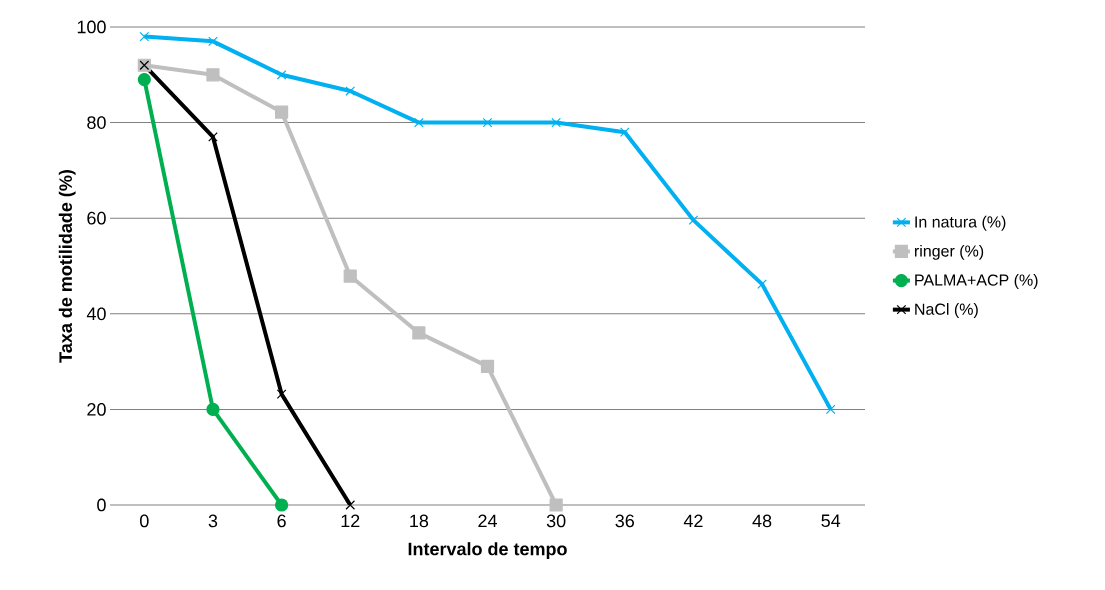  Describe the element at coordinates (91, 27) in the screenshot. I see `y-tick-label: 100` at that location.